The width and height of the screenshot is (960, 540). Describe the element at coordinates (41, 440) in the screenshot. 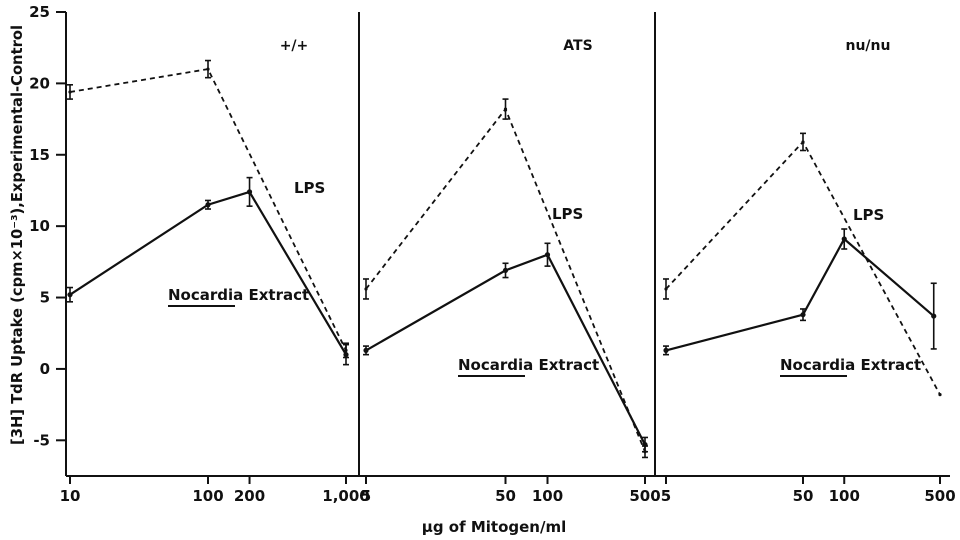

I see `y-tick-label: -5` at that location.